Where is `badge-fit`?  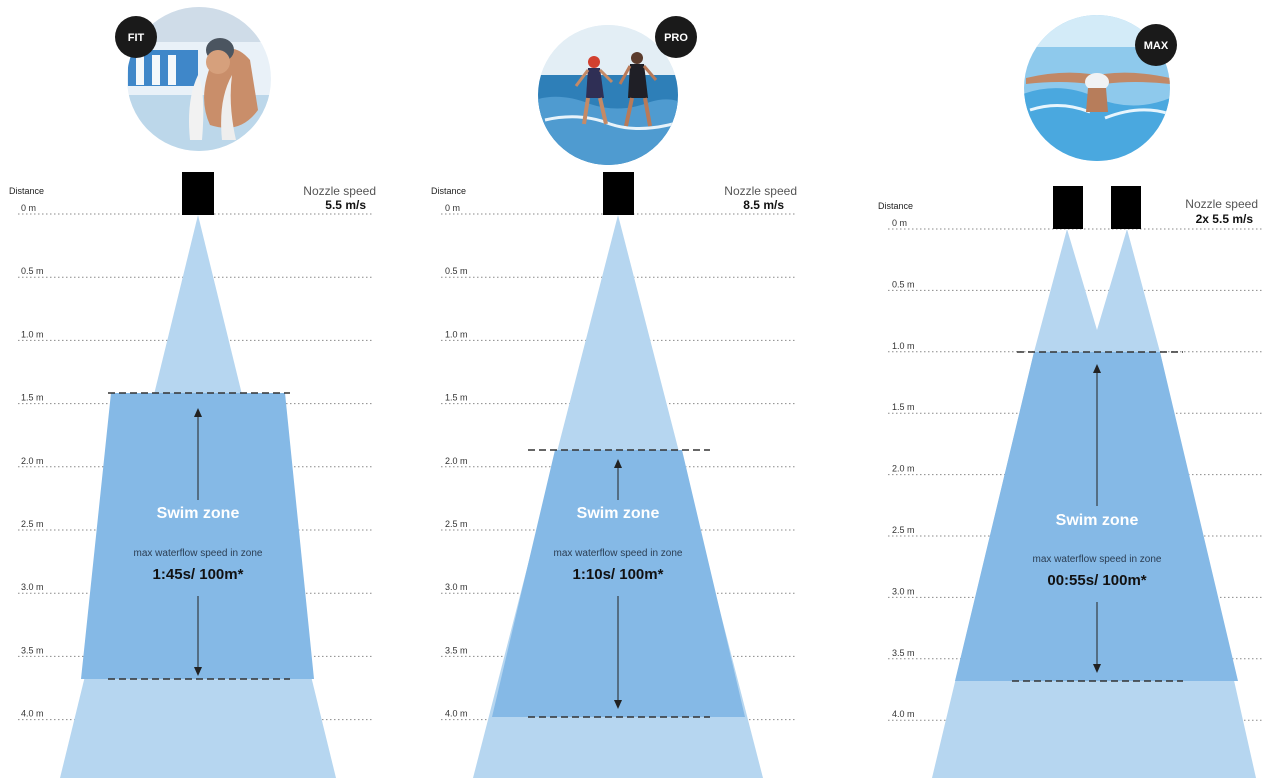 badge-fit is located at coordinates (136, 37).